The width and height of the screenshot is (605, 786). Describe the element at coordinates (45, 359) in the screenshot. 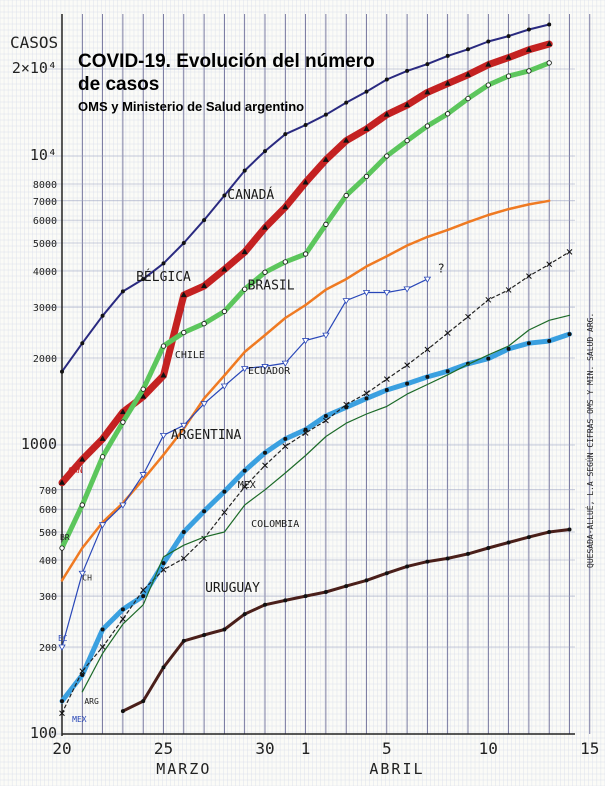

I see `y-tick-label: 2000` at that location.